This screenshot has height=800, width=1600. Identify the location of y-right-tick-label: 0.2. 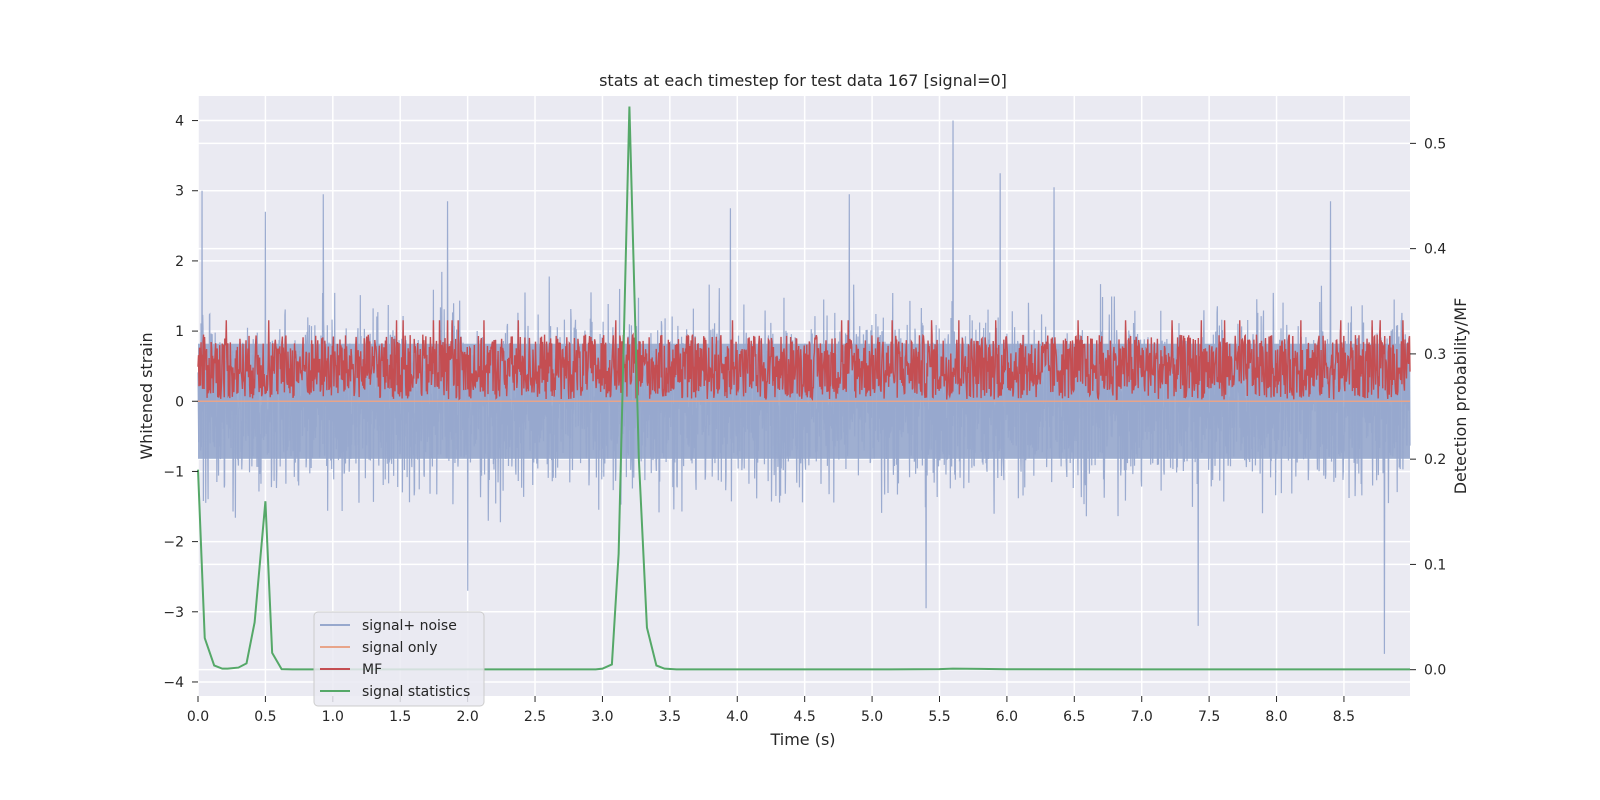
(1435, 460).